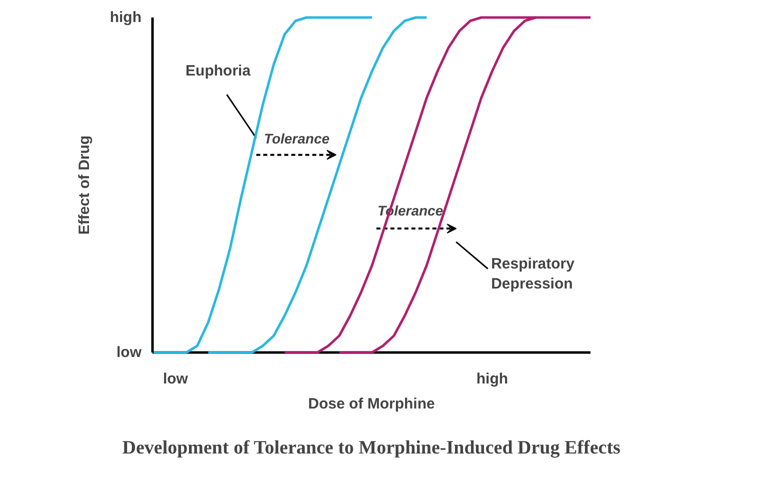 The image size is (768, 478). What do you see at coordinates (219, 71) in the screenshot?
I see `annotation: Euphoria` at bounding box center [219, 71].